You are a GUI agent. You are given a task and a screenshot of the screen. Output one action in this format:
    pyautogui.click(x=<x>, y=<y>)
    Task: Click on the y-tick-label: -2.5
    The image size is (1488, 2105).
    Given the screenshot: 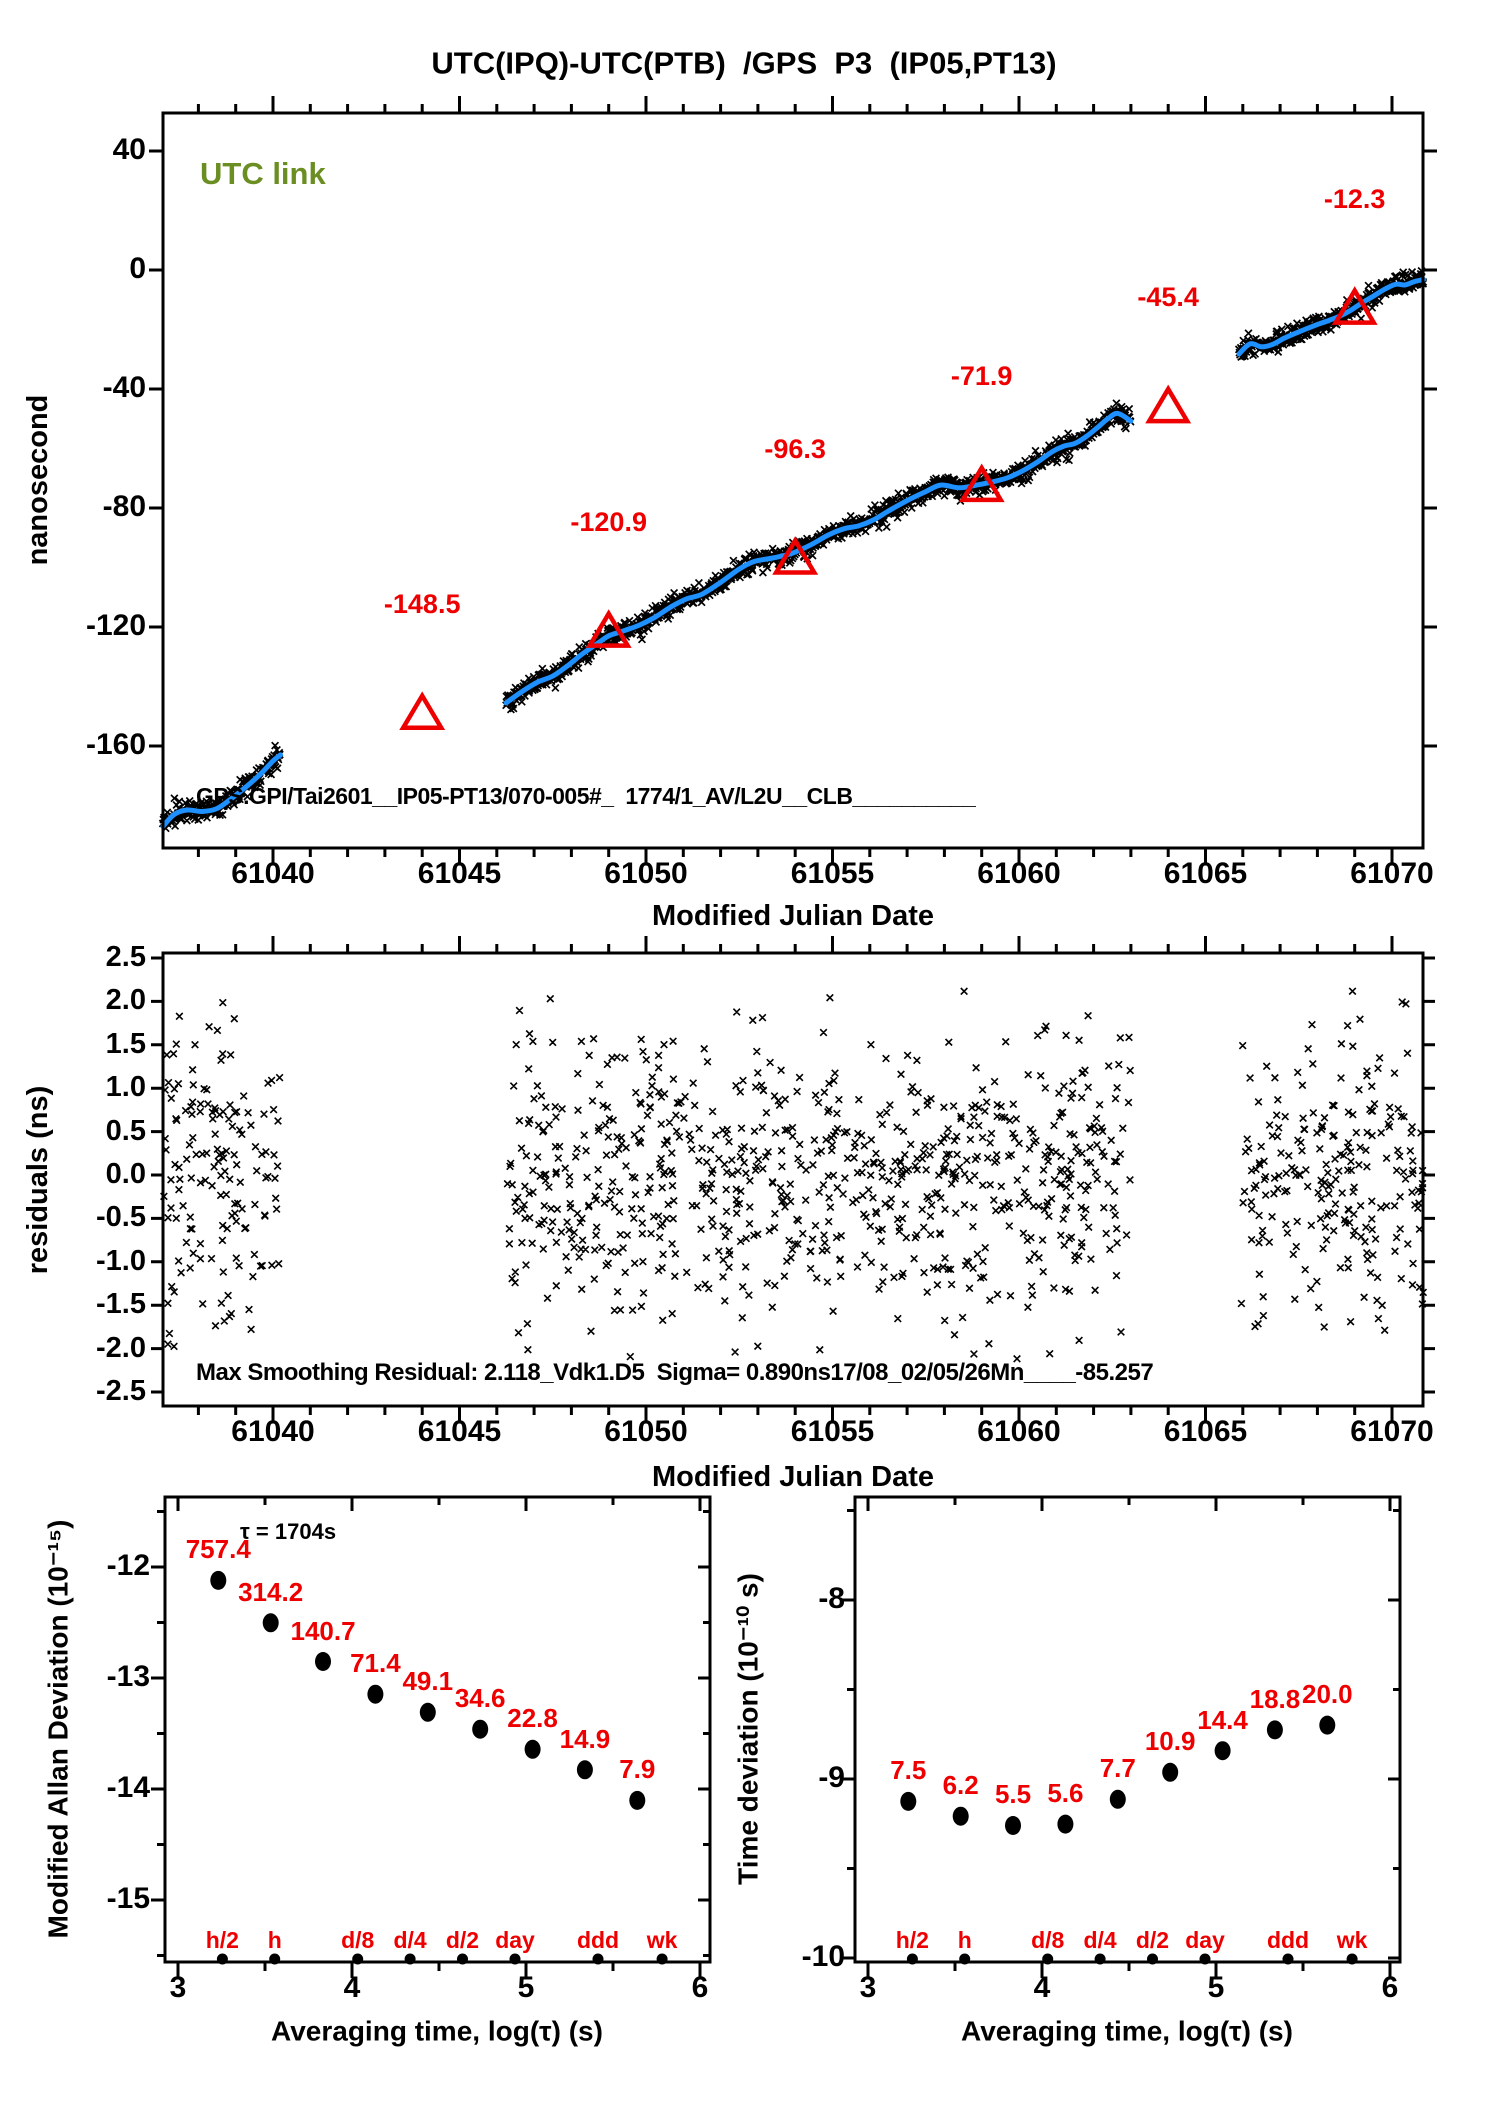 What is the action you would take?
    pyautogui.click(x=121, y=1391)
    